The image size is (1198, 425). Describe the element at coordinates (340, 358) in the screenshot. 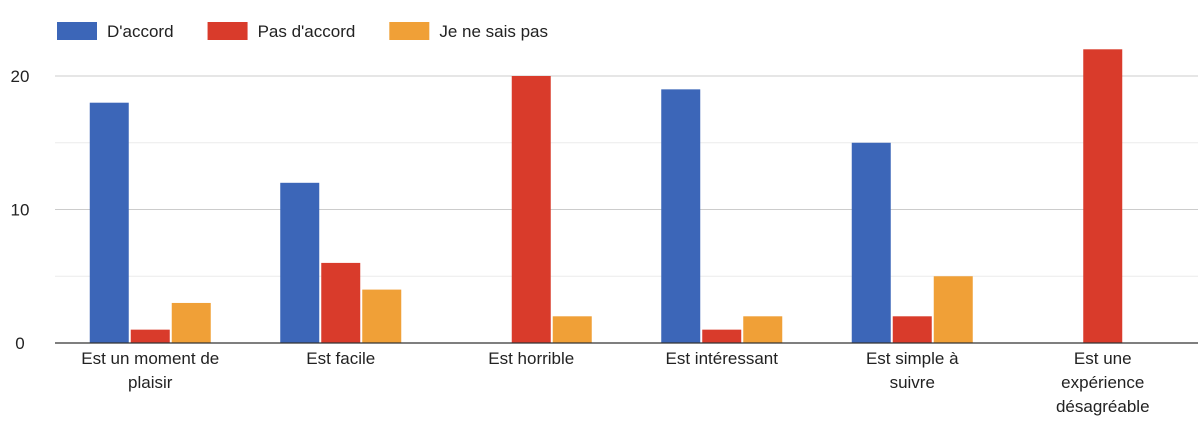

I see `x-tick-label: Est facile` at that location.